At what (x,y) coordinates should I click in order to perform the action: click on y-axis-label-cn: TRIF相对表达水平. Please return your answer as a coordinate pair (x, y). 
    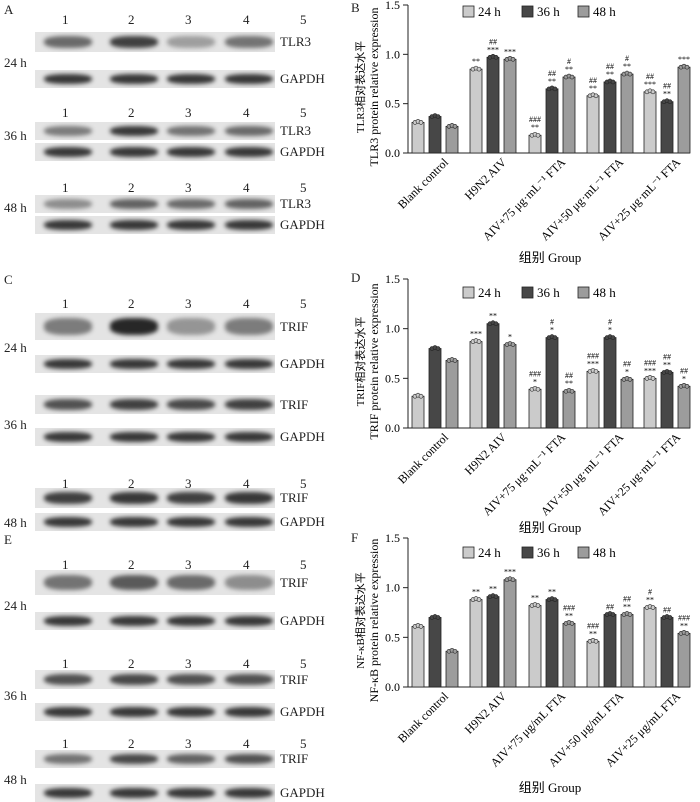
    Looking at the image, I should click on (360, 362).